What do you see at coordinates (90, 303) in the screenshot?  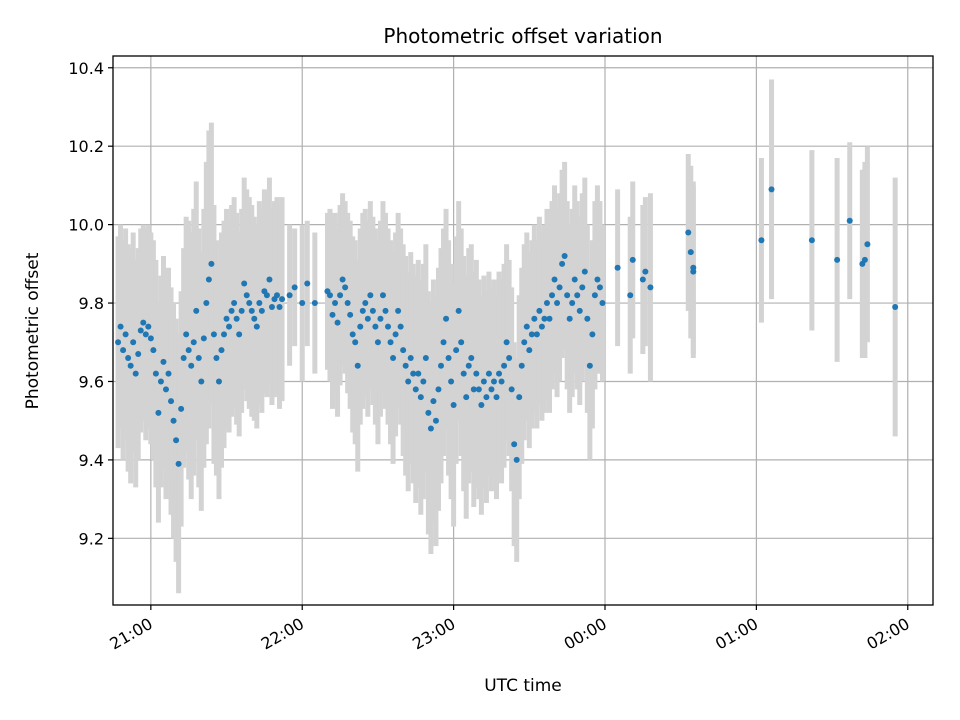 I see `y-axis-ticks: 9.2 9.4 9.6 9.8 10.0 10.2 10.4` at bounding box center [90, 303].